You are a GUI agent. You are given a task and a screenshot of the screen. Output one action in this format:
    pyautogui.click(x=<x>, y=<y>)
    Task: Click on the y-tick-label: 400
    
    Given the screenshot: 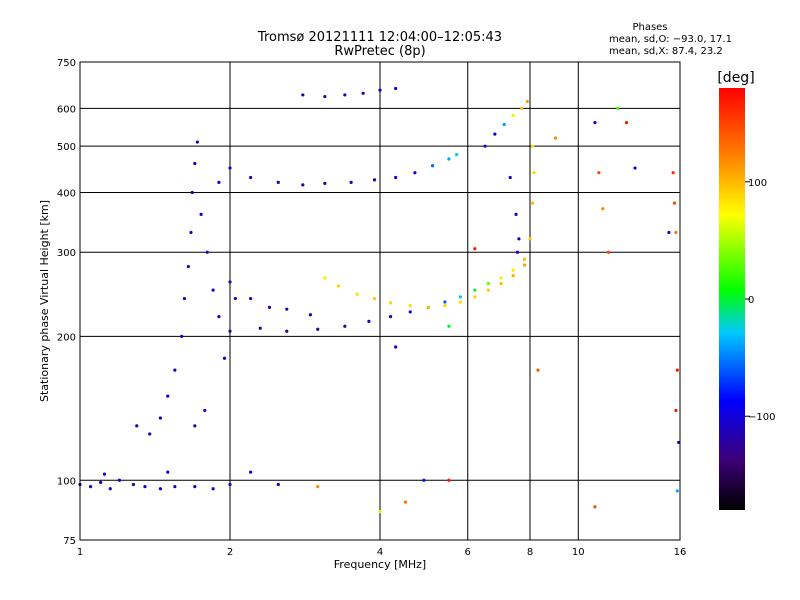 What is the action you would take?
    pyautogui.click(x=66, y=193)
    